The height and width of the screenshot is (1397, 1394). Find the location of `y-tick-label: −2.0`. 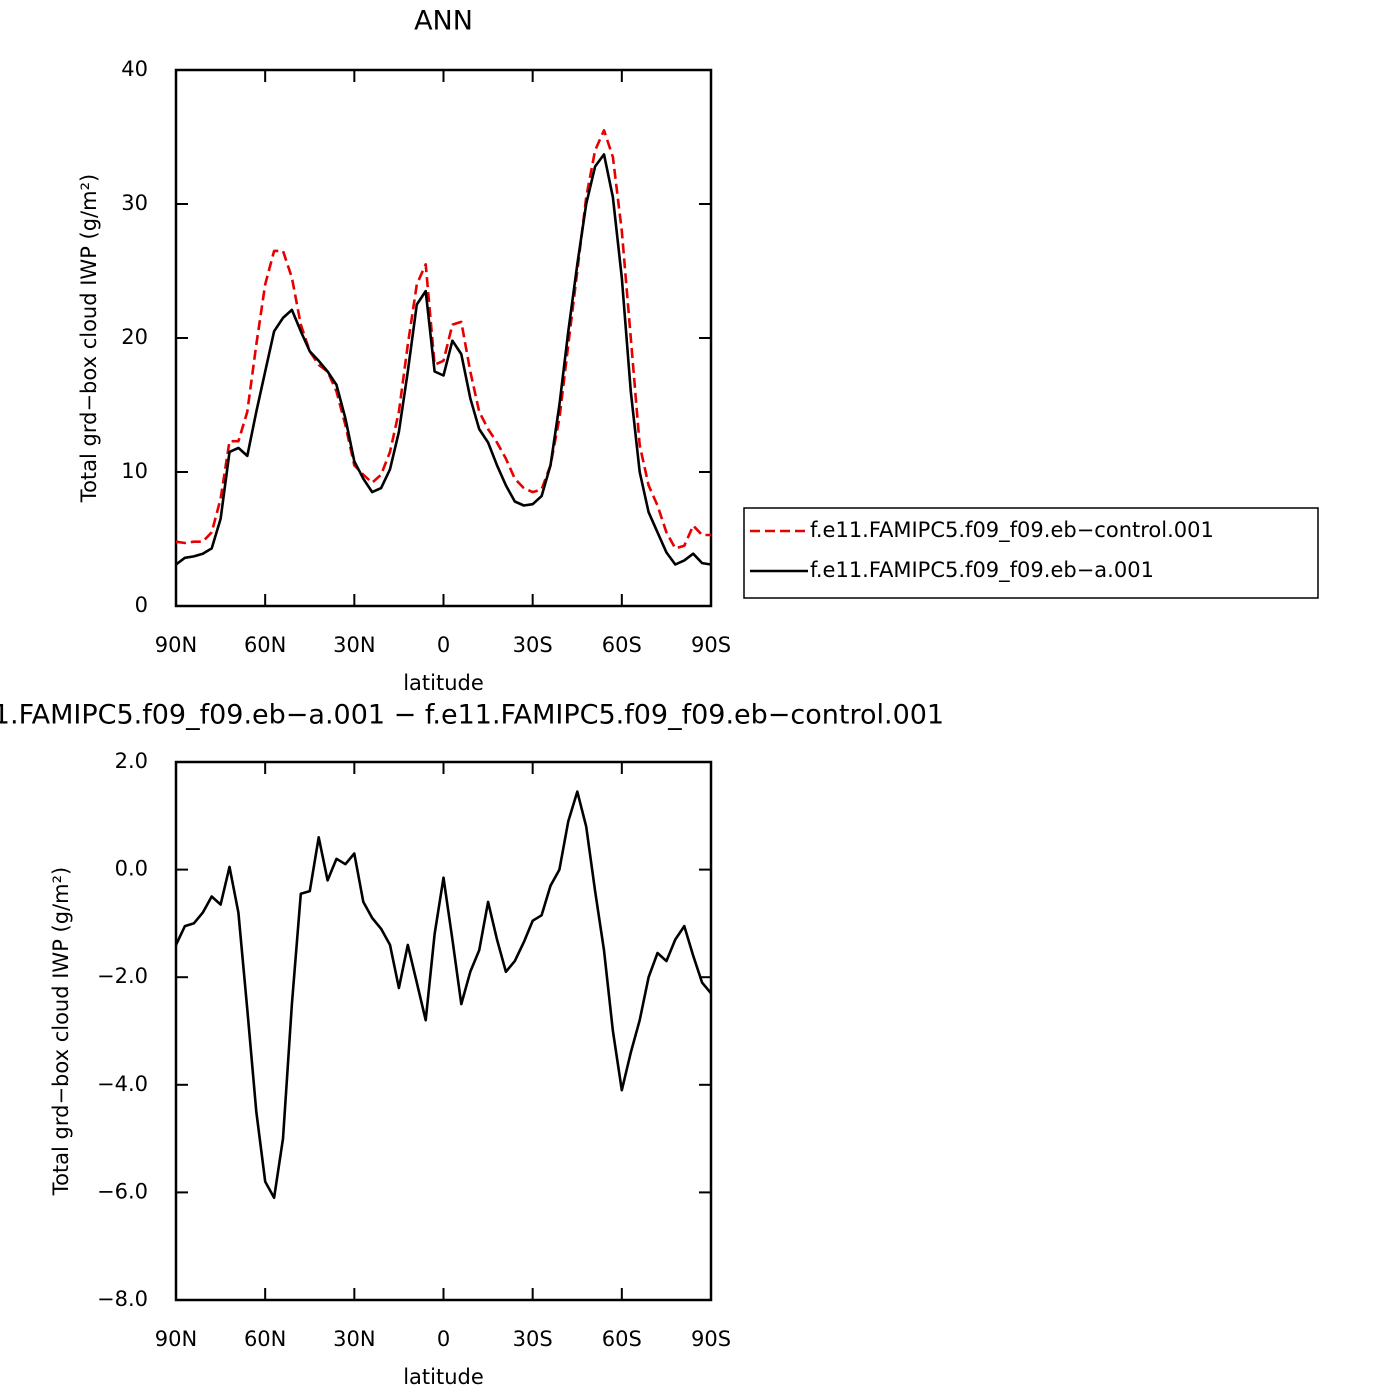

y-tick-label: −2.0 is located at coordinates (122, 976).